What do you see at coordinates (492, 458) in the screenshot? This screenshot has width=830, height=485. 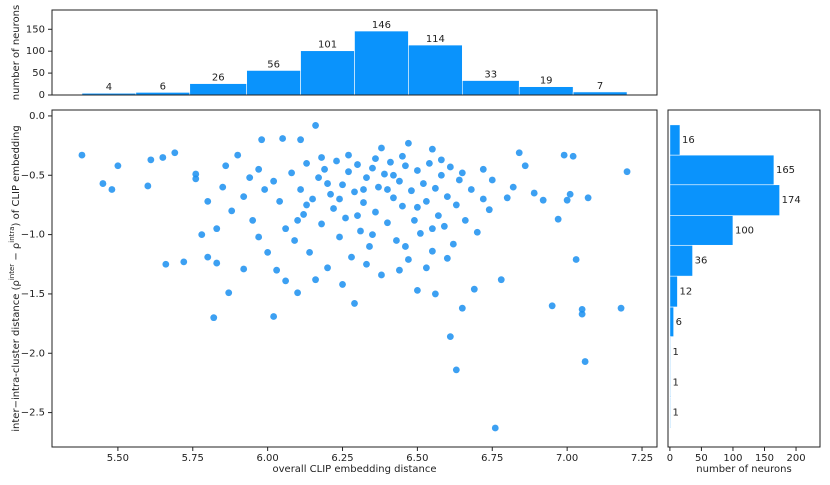 I see `x-tick-label: 6.75` at bounding box center [492, 458].